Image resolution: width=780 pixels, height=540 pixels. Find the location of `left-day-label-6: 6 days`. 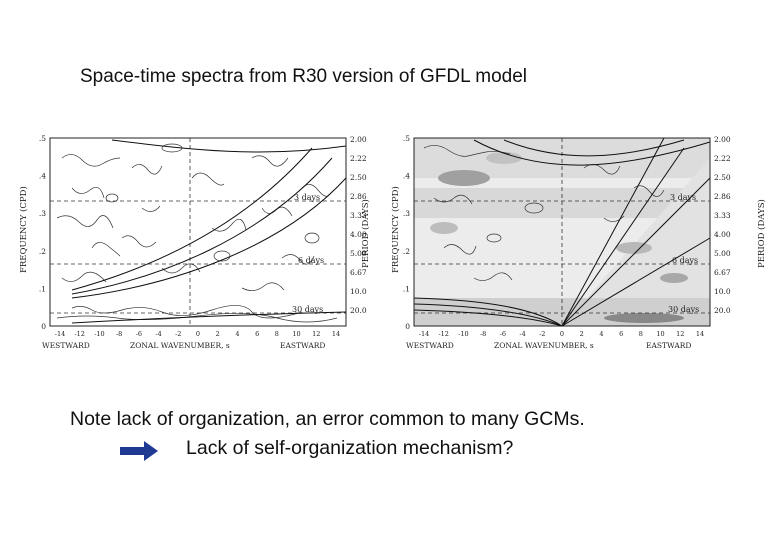

left-day-label-6: 6 days is located at coordinates (311, 260).